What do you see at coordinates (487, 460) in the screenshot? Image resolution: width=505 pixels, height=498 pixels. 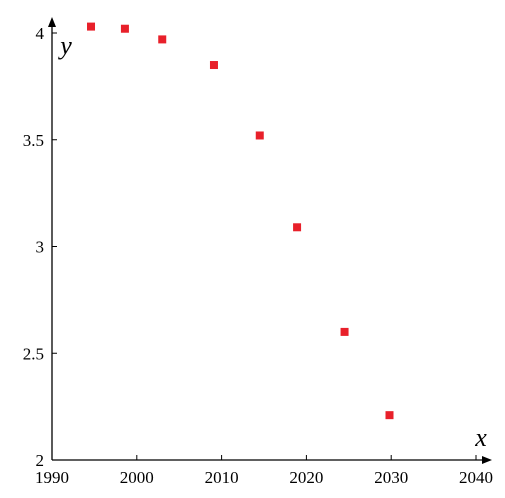 I see `x-axis-arrow` at bounding box center [487, 460].